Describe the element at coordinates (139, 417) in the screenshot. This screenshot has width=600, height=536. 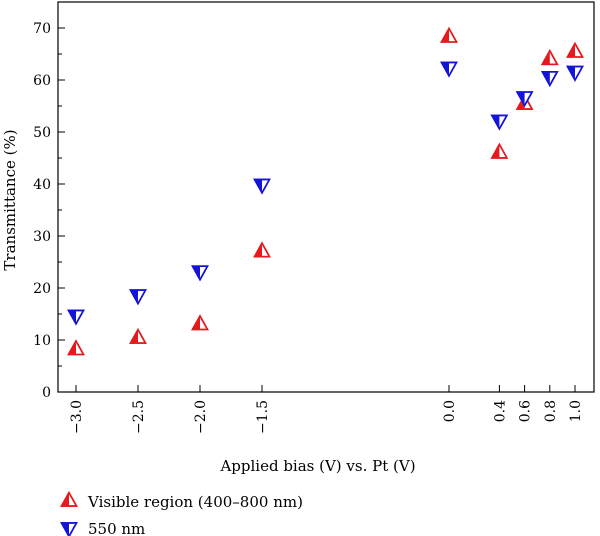
I see `x-tick-label: −2.5` at that location.